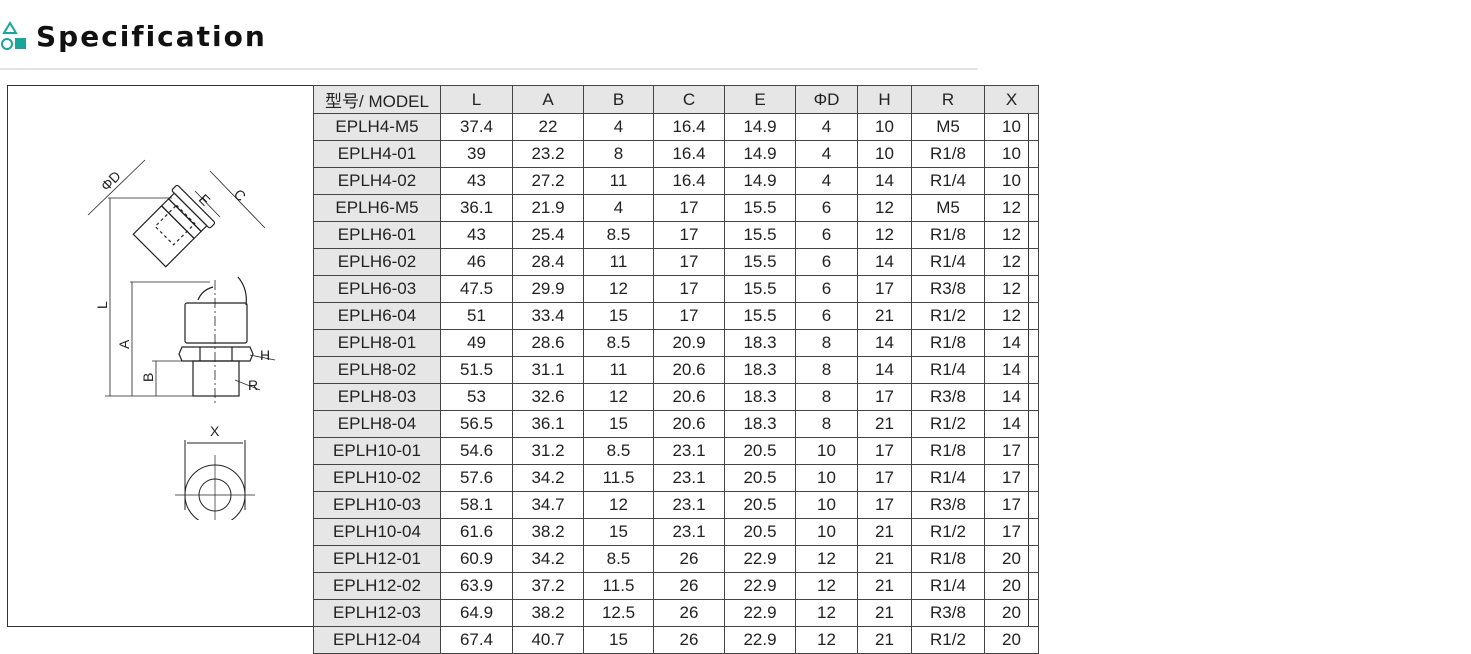 This screenshot has width=1471, height=654. I want to click on table-row: EPLH8-01 49 28.6 8.5 20.9 18.3 8 14 R1/8 14, so click(676, 343).